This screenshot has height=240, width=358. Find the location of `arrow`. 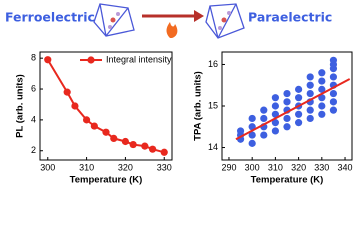

arrow is located at coordinates (173, 24).